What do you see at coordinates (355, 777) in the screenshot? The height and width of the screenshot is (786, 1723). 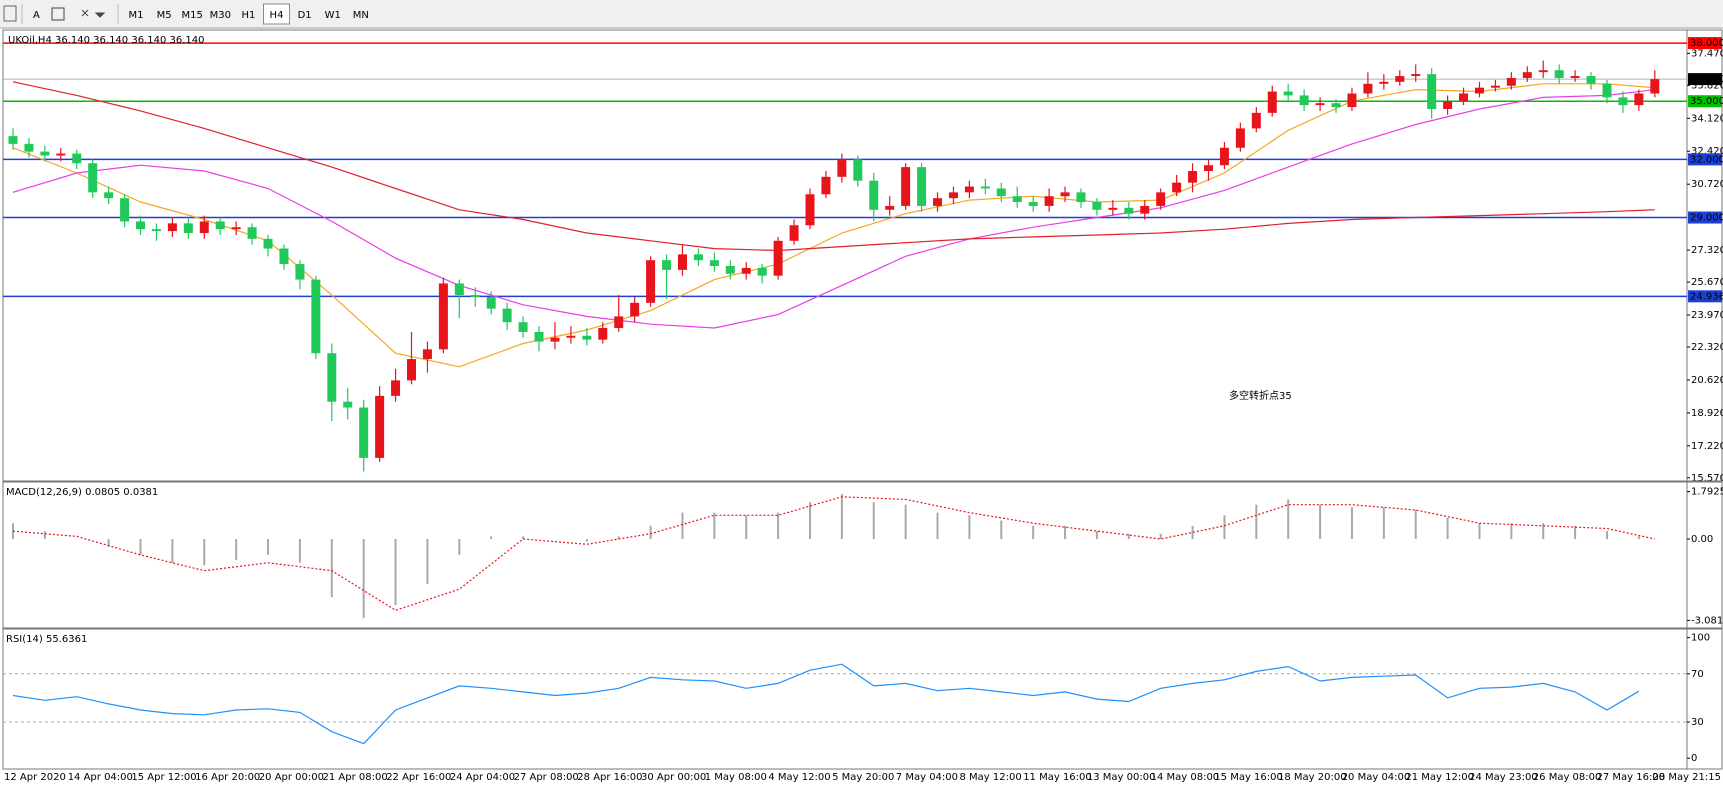 I see `x-tick-label: 21 Apr 08:00` at bounding box center [355, 777].